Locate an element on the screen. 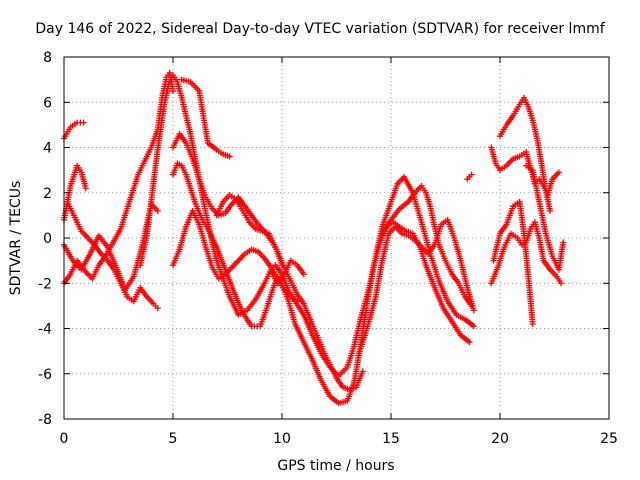 This screenshot has width=640, height=480. y-tick-label: 0 is located at coordinates (47, 239).